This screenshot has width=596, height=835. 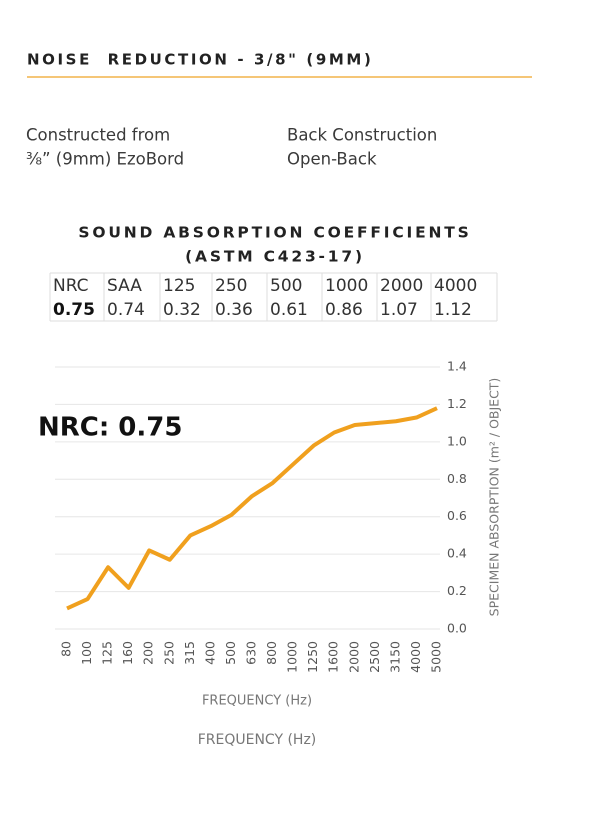 I want to click on x-tick-label: 2500, so click(x=374, y=657).